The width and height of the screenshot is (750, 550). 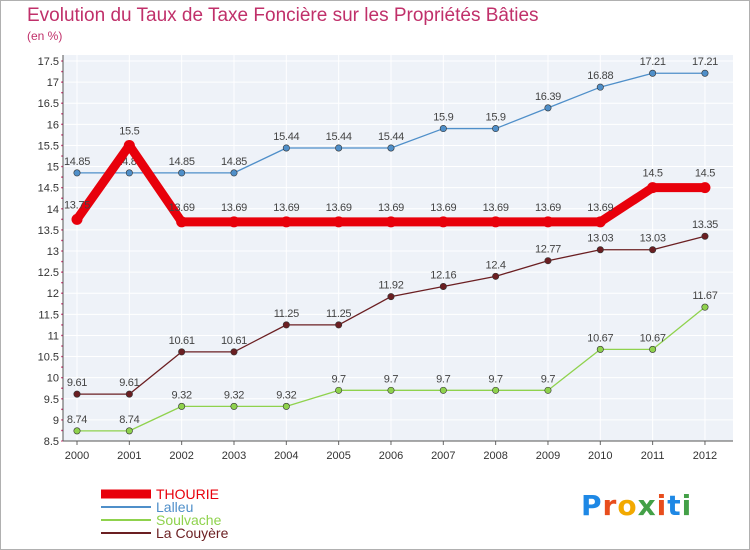 I want to click on data-label-couyere: 13.03, so click(x=653, y=239).